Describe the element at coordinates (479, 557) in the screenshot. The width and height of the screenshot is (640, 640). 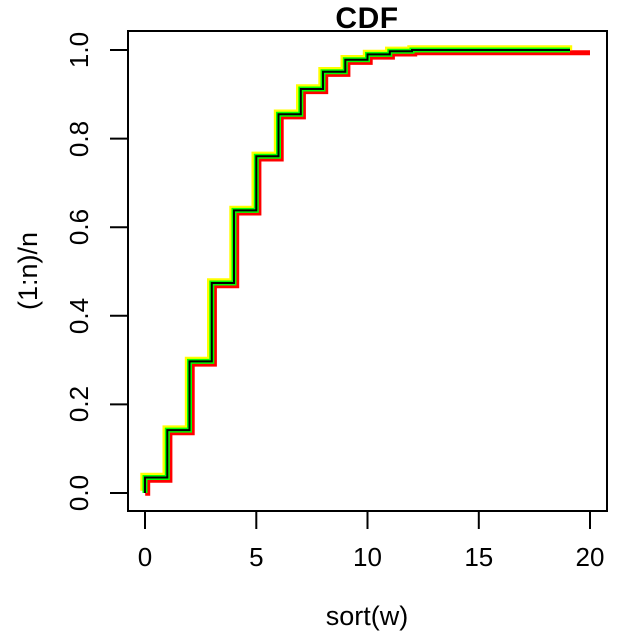
I see `x-tick-label-15: 15` at that location.